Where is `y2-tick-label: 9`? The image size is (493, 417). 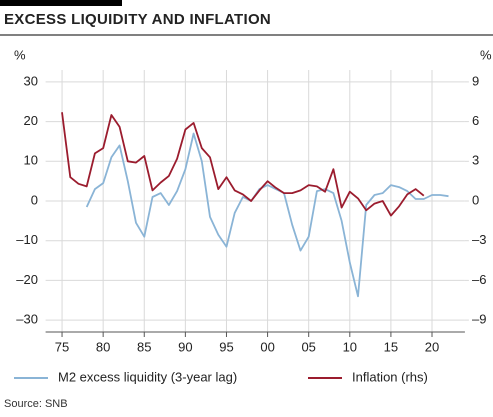 y2-tick-label: 9 is located at coordinates (475, 80).